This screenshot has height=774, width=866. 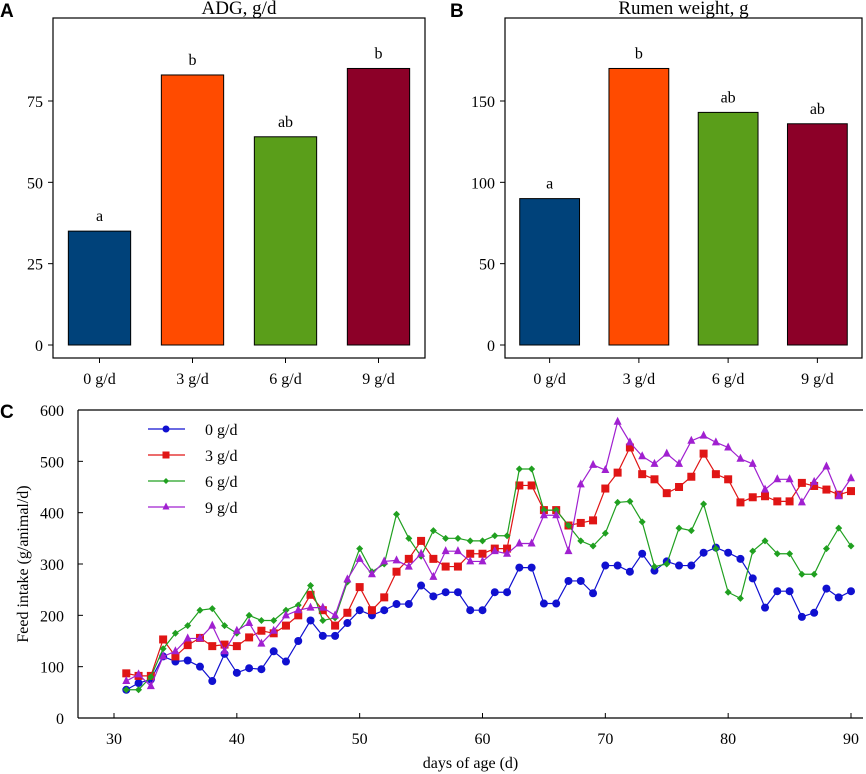 What do you see at coordinates (851, 739) in the screenshot?
I see `x-tick-label: 90` at bounding box center [851, 739].